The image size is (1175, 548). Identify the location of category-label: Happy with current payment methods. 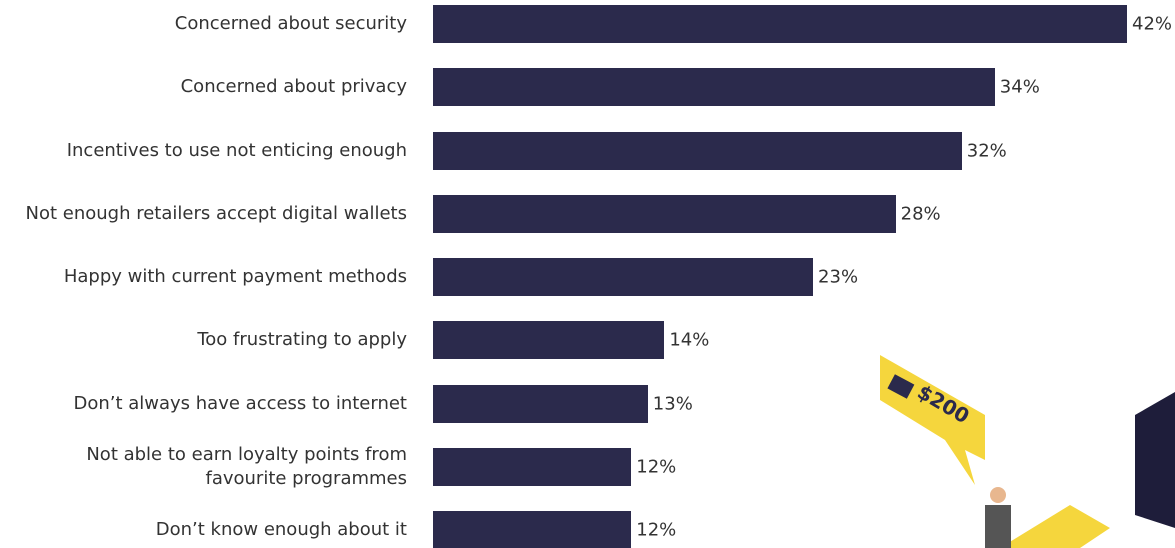
(235, 276).